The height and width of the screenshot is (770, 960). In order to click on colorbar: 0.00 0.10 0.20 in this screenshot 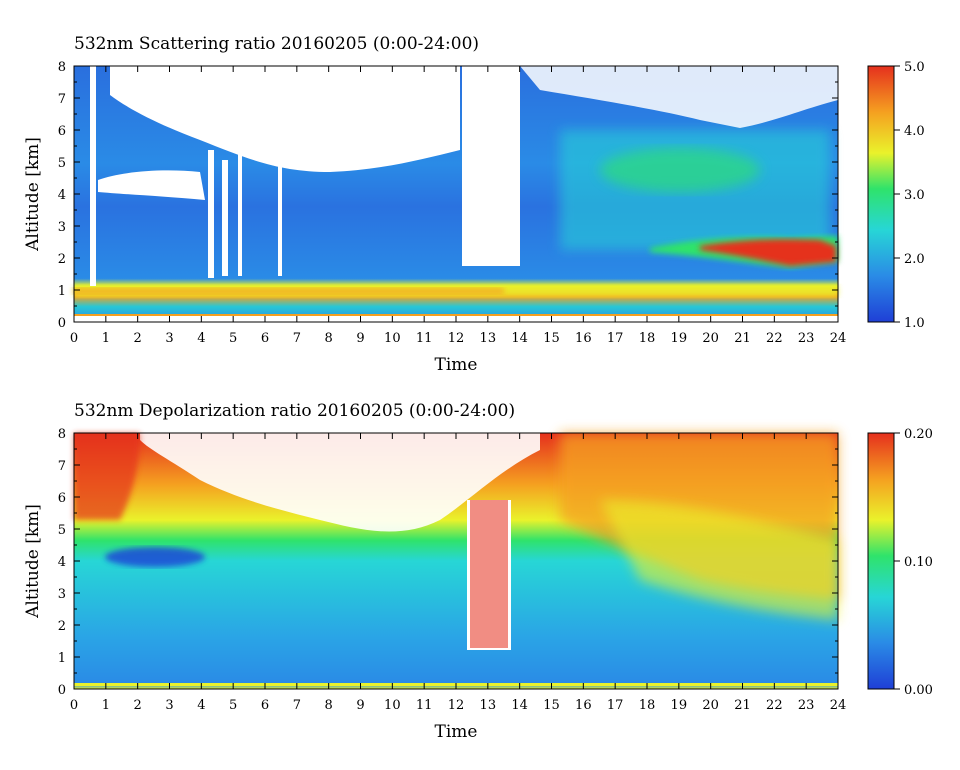, I will do `click(900, 562)`.